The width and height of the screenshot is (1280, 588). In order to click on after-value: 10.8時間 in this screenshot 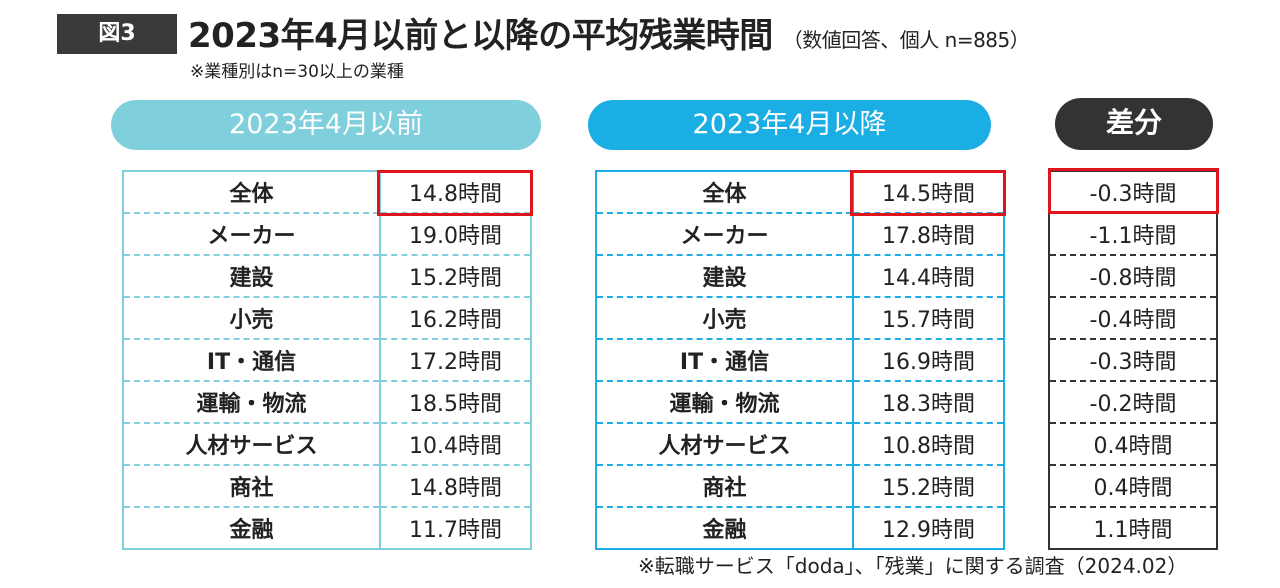, I will do `click(928, 443)`.